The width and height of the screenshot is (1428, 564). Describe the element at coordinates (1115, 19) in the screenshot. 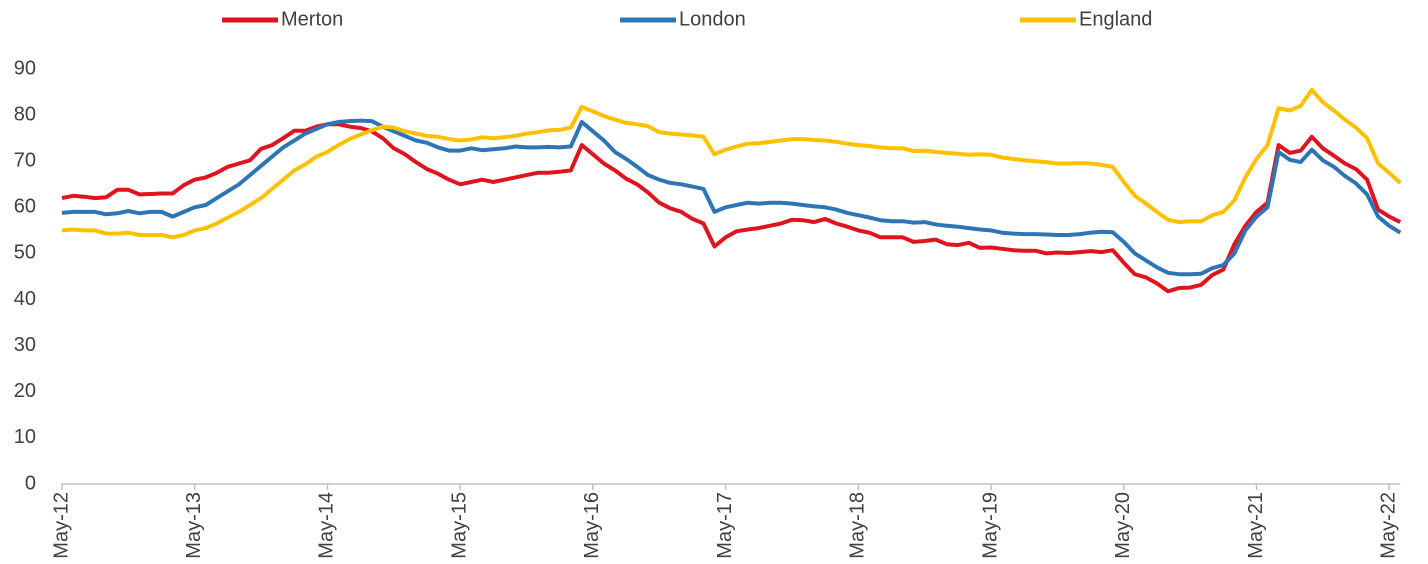

I see `legend-label: England` at that location.